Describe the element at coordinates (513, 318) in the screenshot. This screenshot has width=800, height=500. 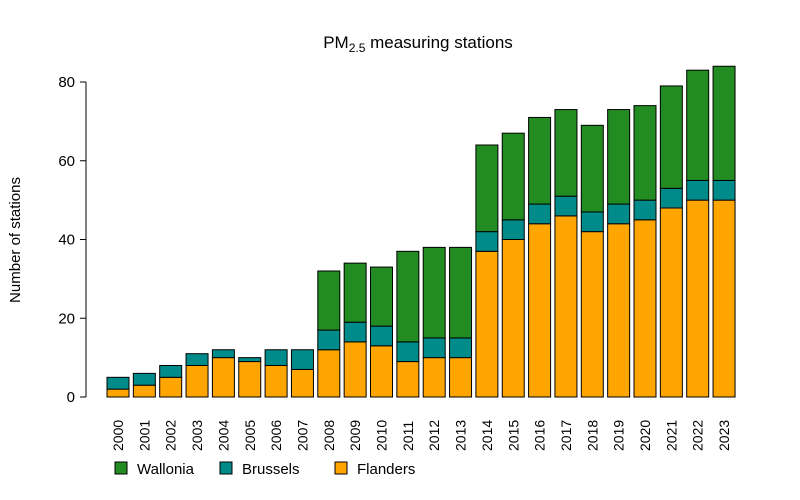
I see `bar-flanders-2015` at that location.